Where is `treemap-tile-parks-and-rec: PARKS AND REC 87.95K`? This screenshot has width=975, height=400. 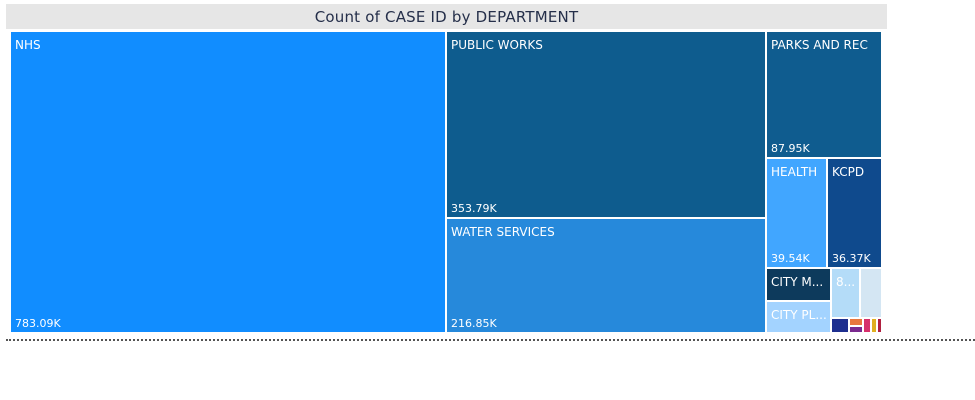
treemap-tile-parks-and-rec: PARKS AND REC 87.95K is located at coordinates (824, 94).